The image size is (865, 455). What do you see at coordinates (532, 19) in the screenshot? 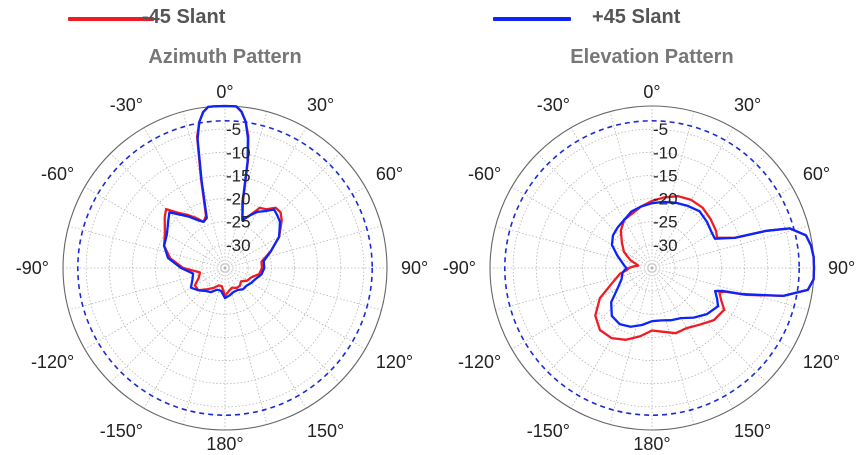
I see `legend-swatch-plus45` at bounding box center [532, 19].